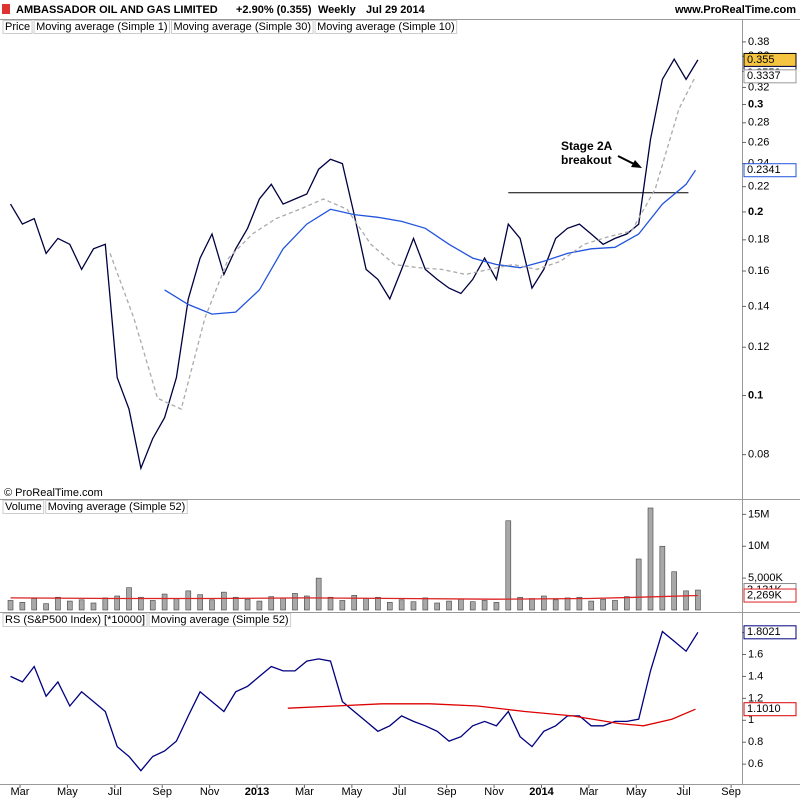  Describe the element at coordinates (337, 10) in the screenshot. I see `period: Weekly` at that location.